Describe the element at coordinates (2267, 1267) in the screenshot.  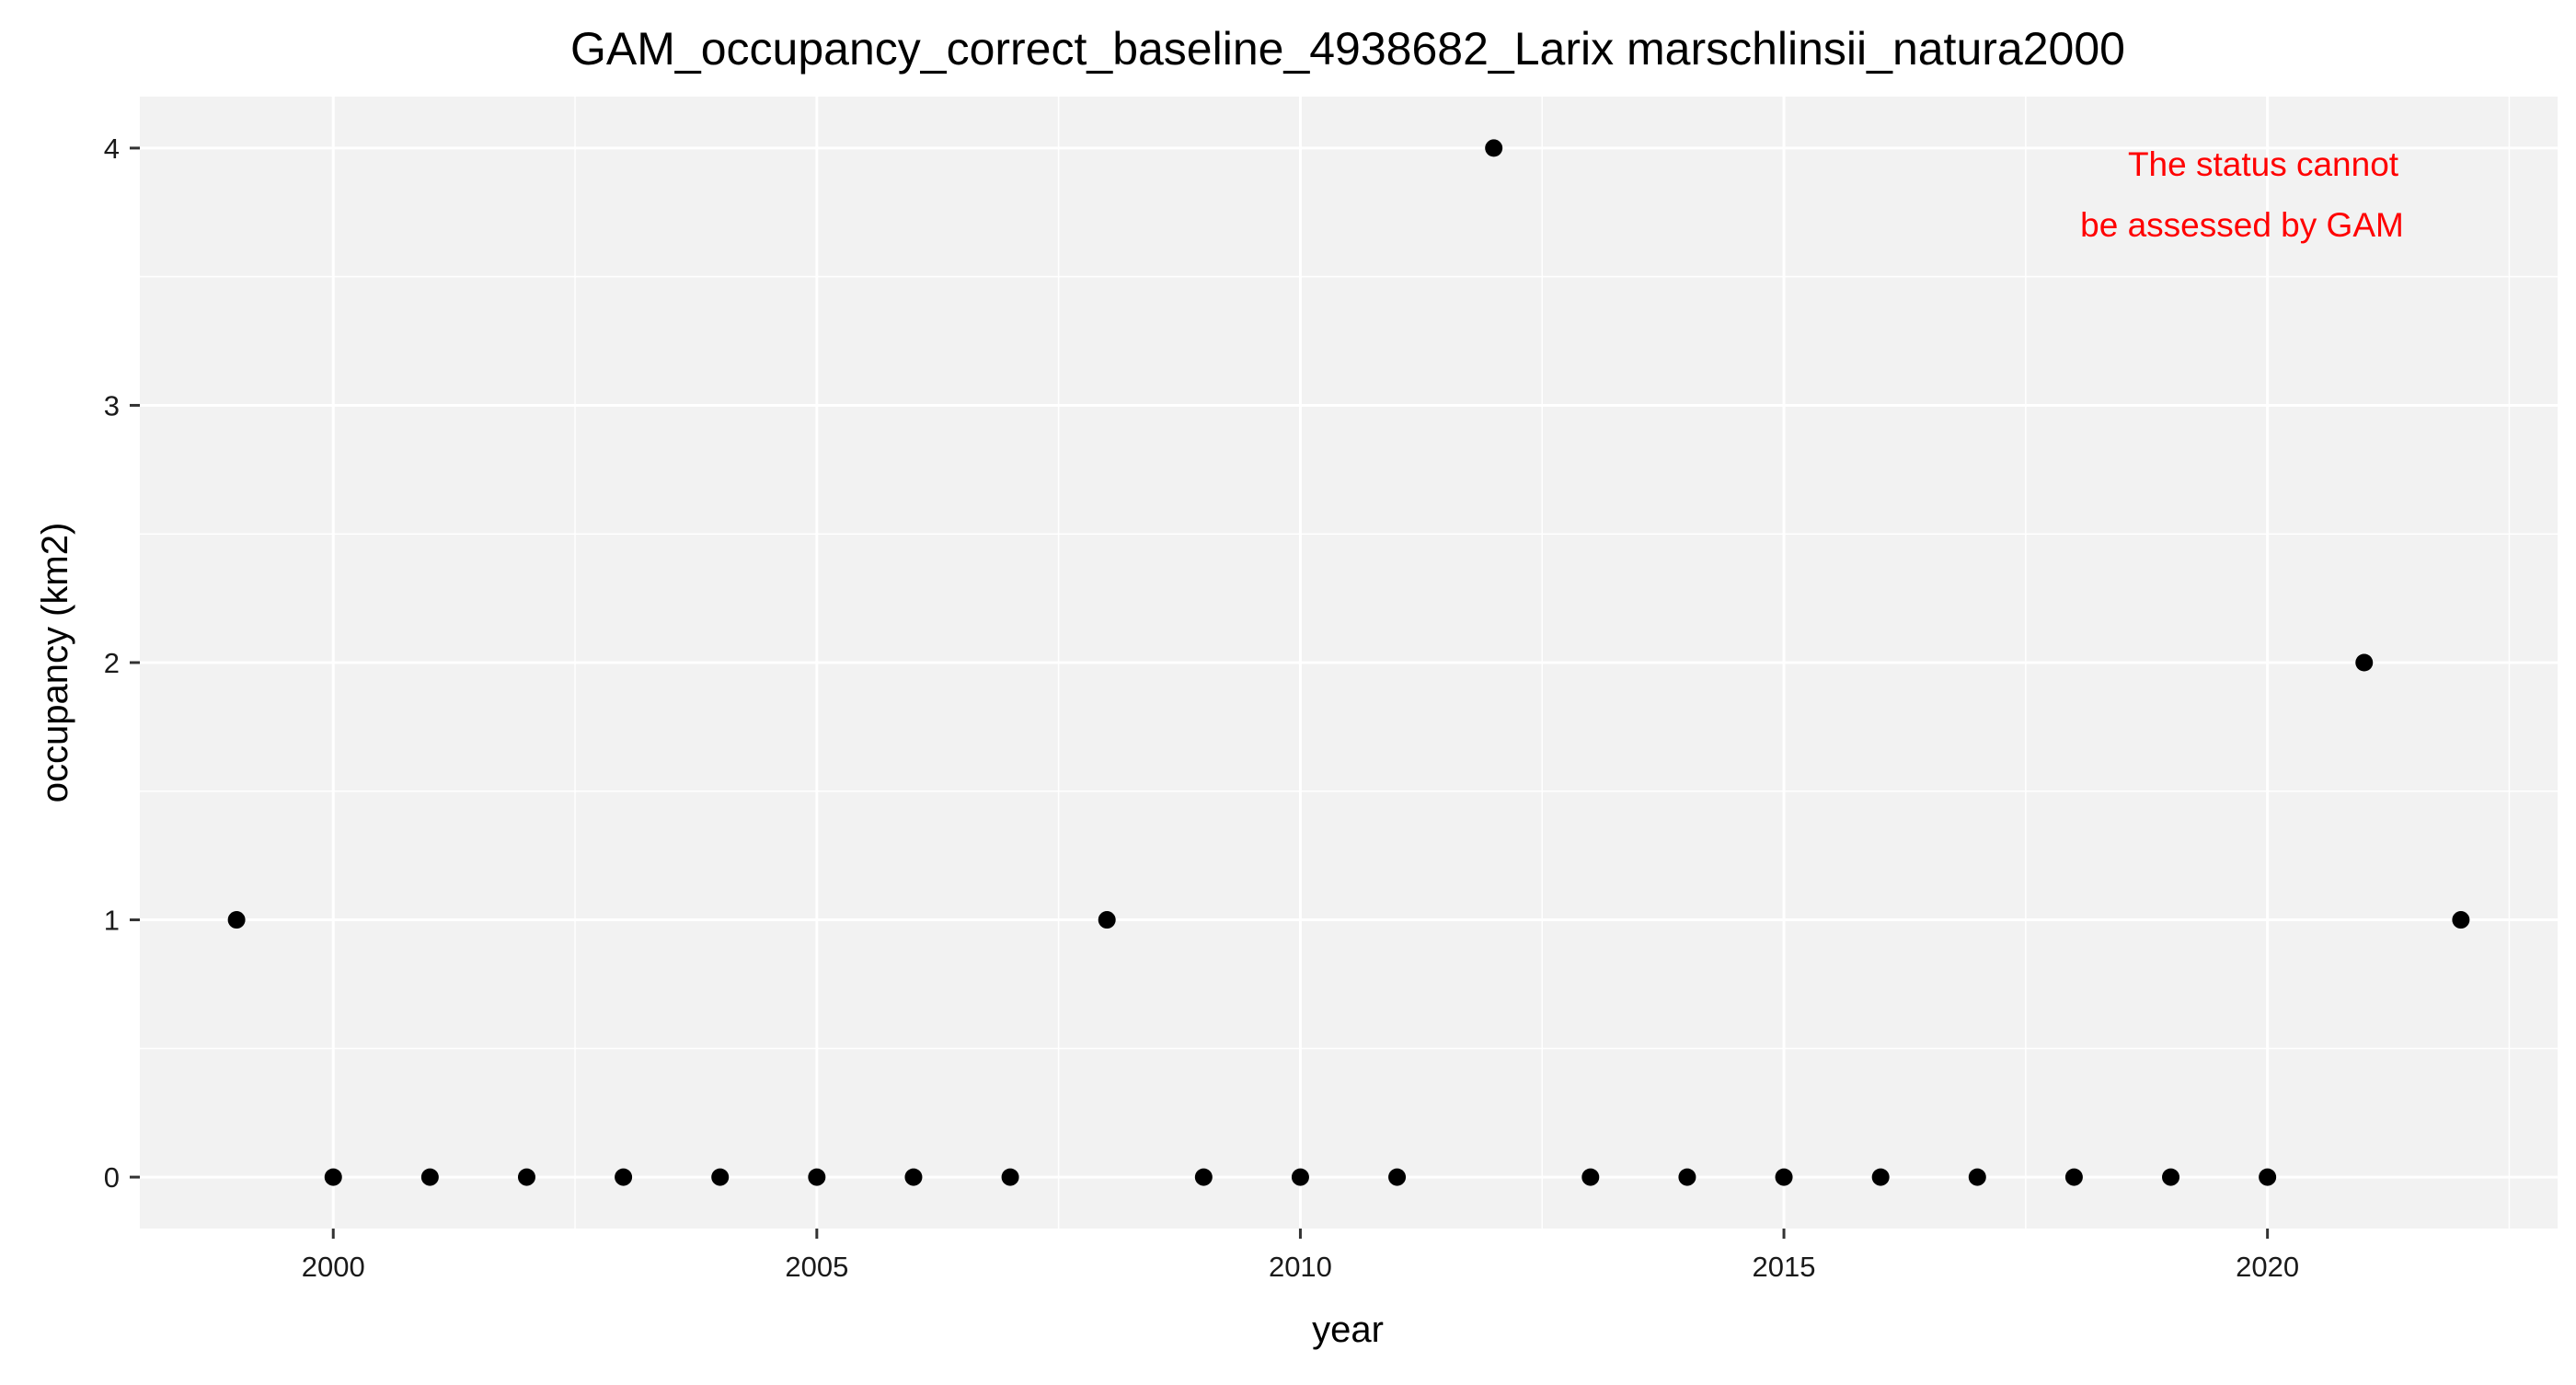
I see `x-tick-label: 2020` at that location.